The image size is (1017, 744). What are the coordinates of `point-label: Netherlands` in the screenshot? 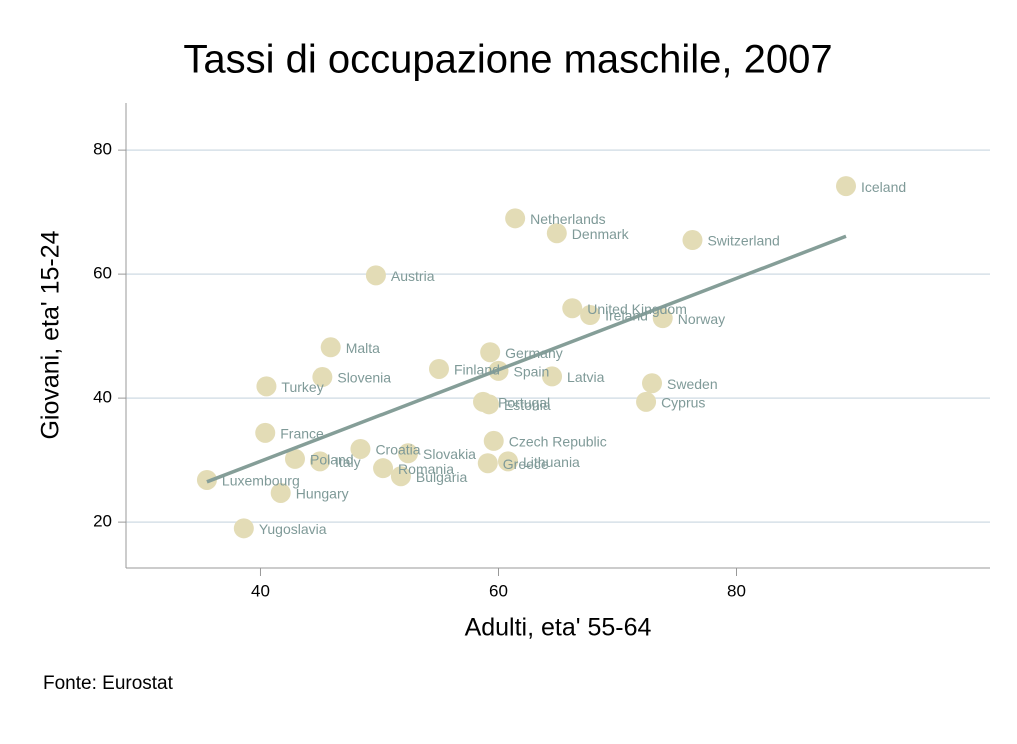 It's located at (568, 219).